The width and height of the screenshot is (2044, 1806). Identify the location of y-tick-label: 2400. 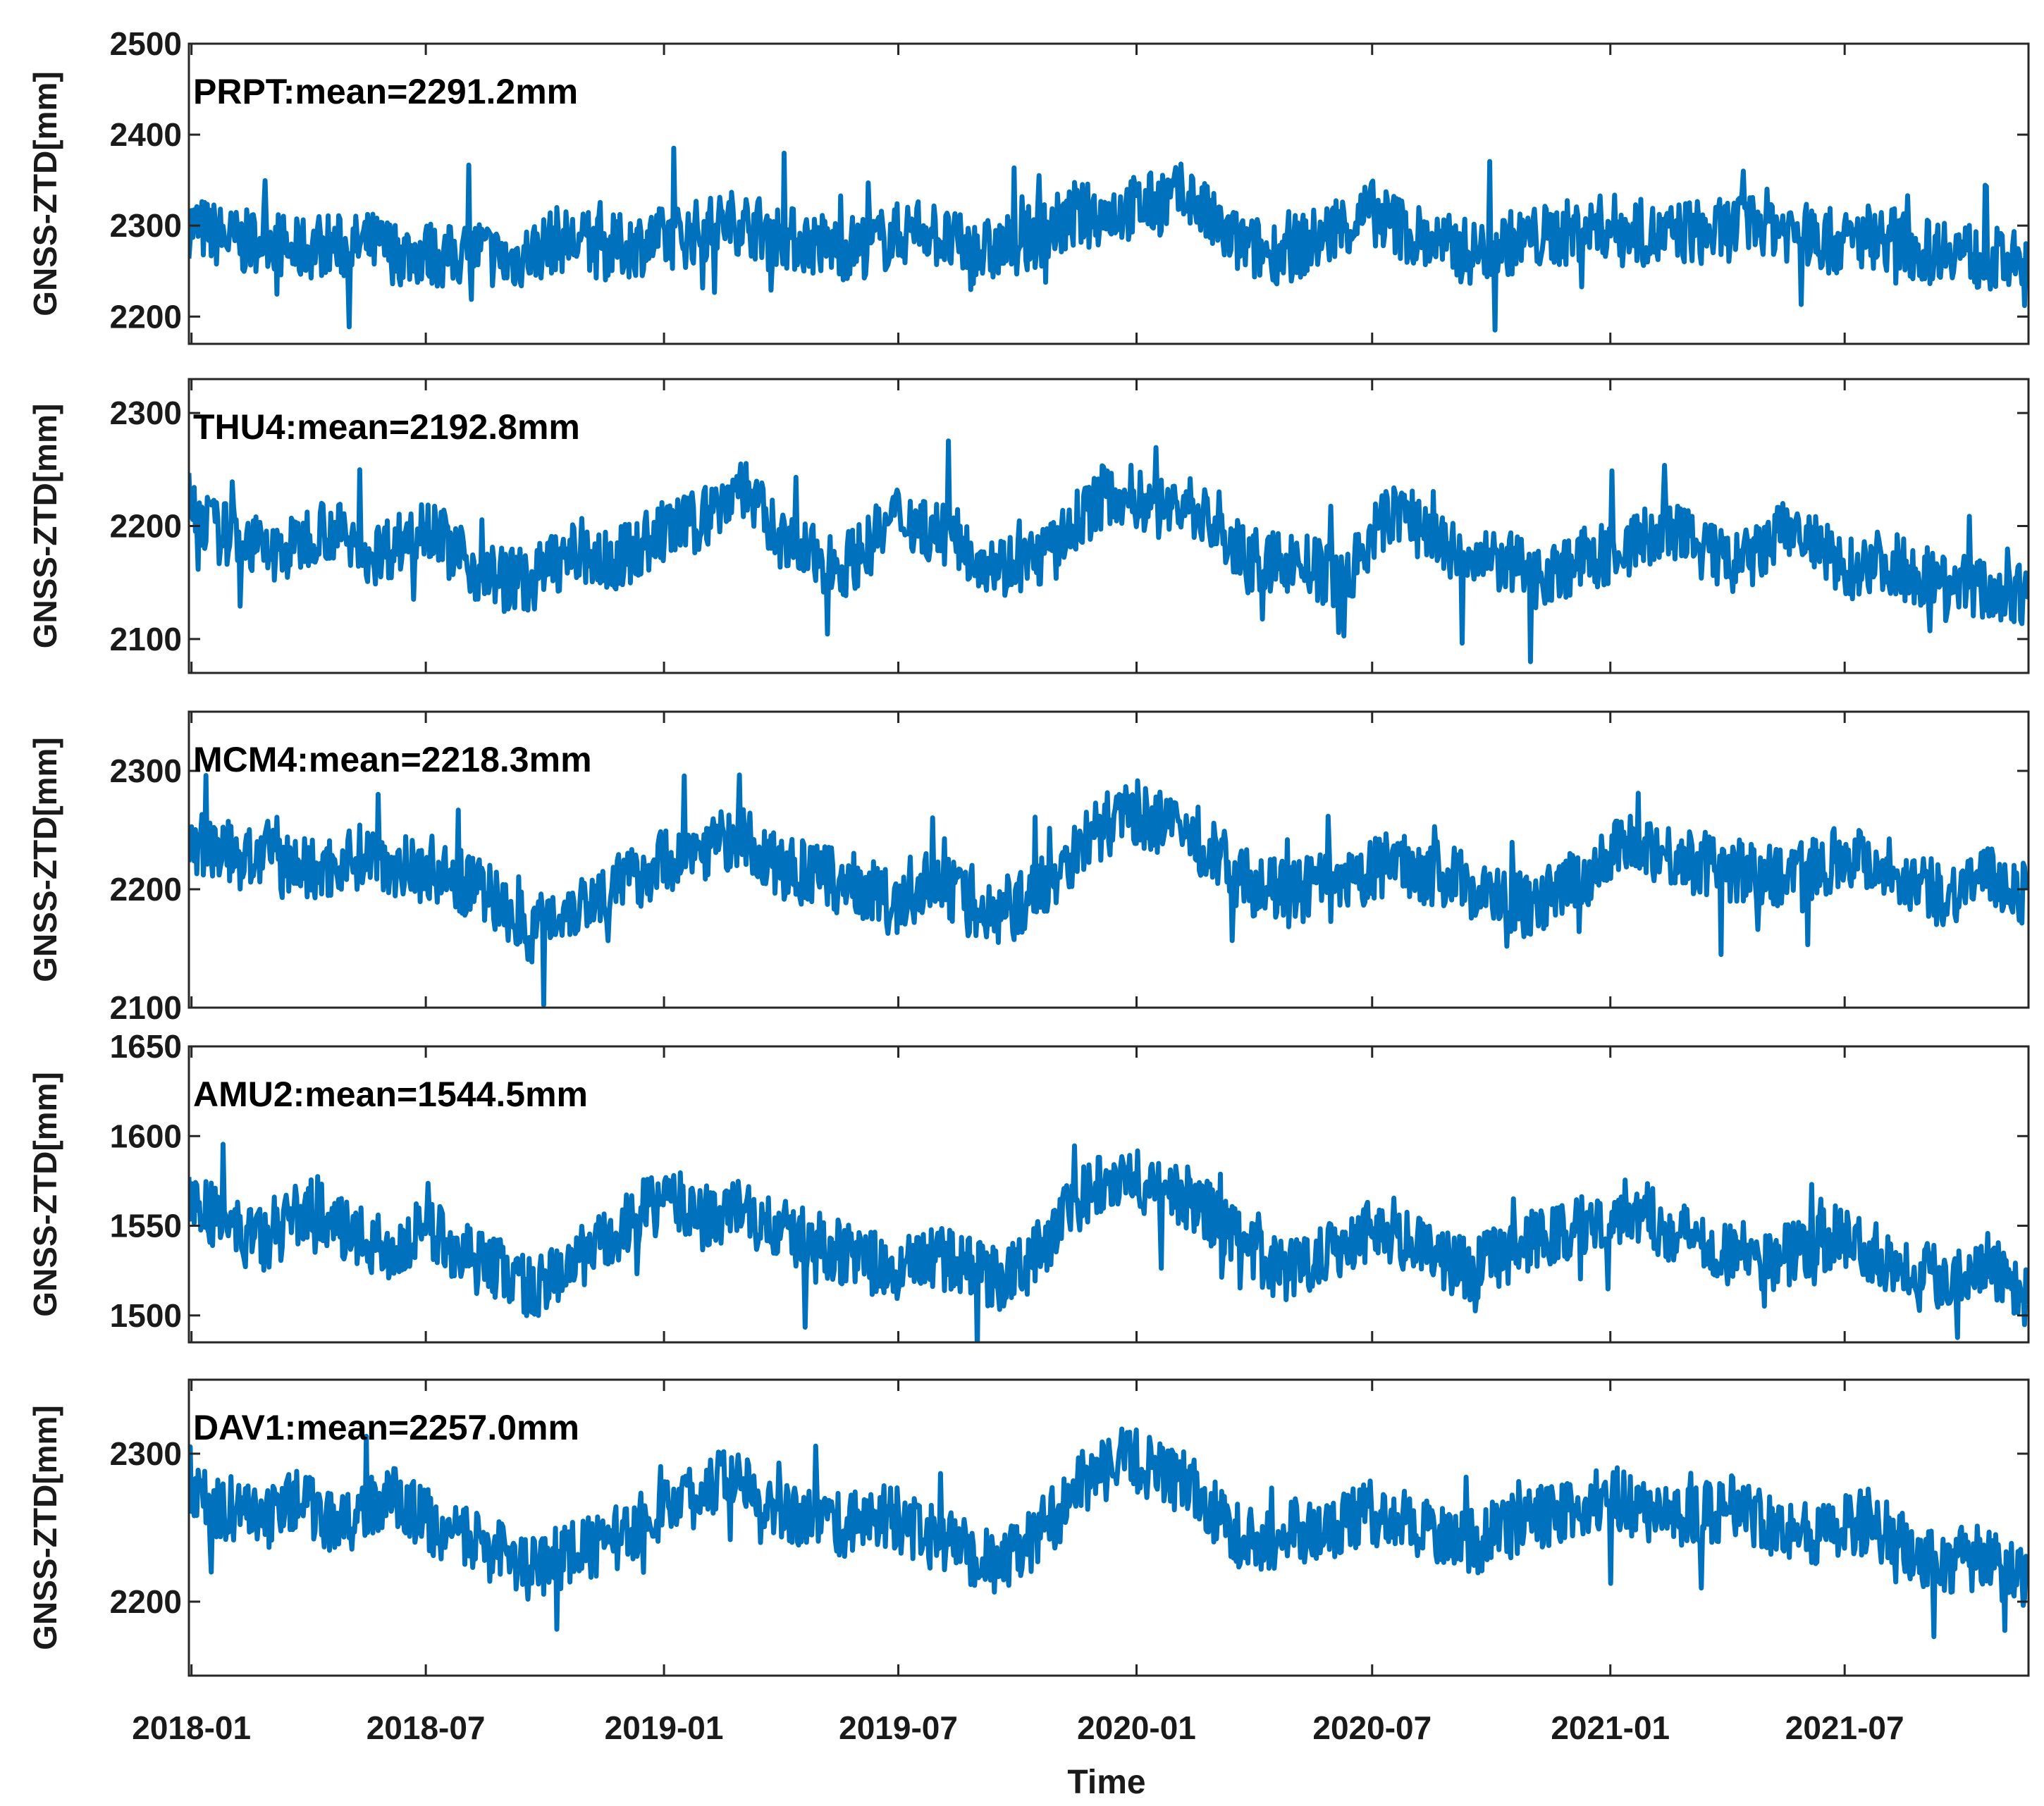
(146, 134).